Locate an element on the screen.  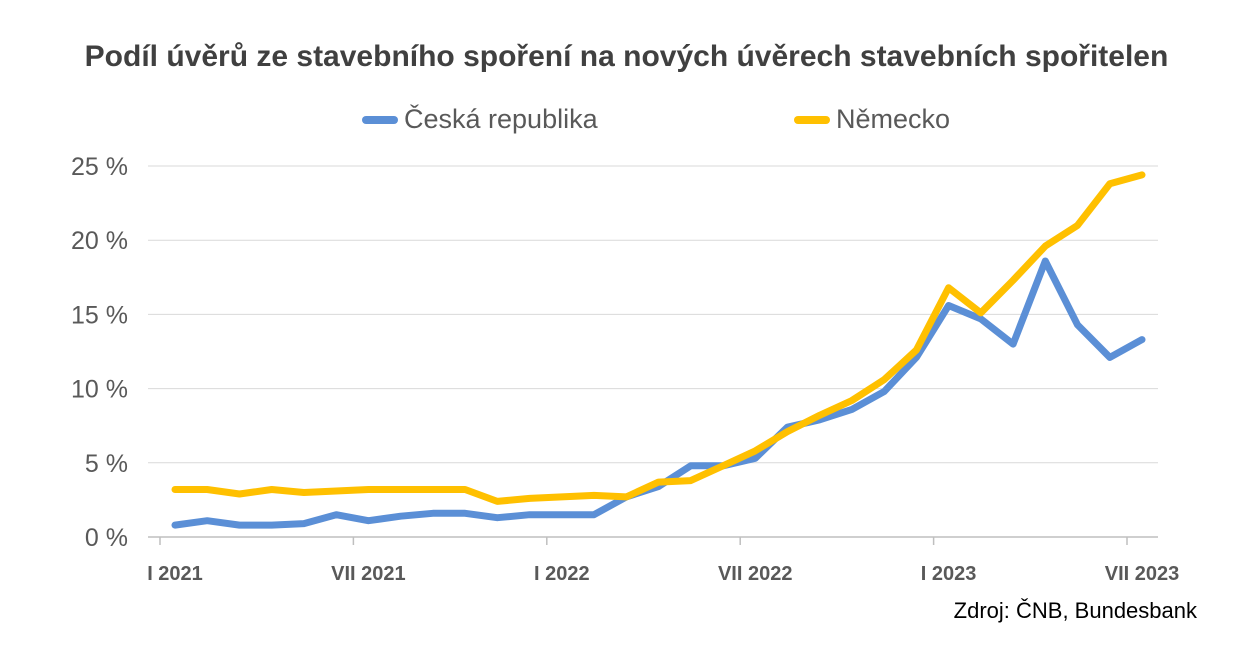
x-tick-label: I 2023 is located at coordinates (949, 574).